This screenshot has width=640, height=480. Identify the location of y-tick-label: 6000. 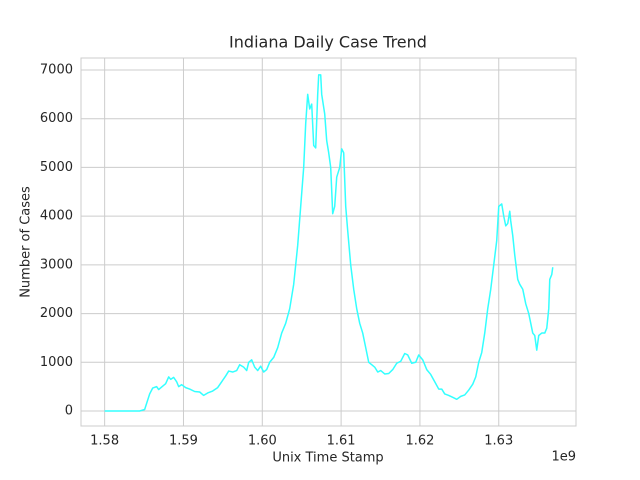
(56, 118).